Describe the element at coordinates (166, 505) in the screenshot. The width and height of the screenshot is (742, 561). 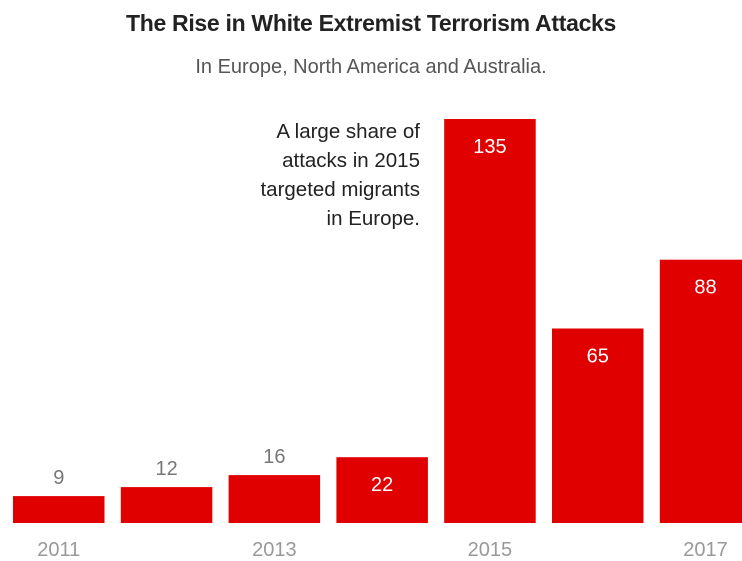
I see `bar-2012` at that location.